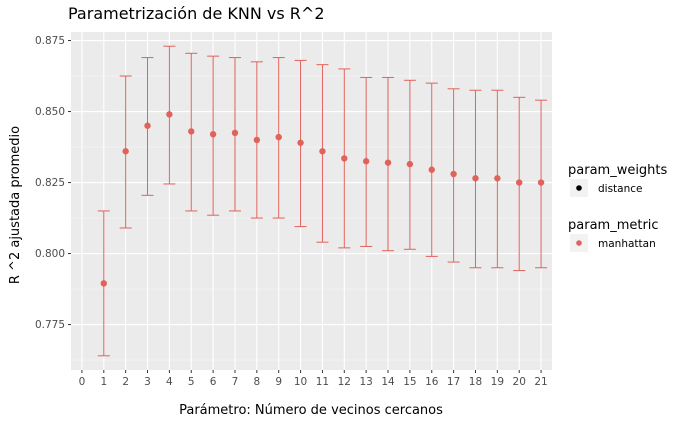 This screenshot has height=427, width=691. I want to click on x-tick-label: 11, so click(322, 382).